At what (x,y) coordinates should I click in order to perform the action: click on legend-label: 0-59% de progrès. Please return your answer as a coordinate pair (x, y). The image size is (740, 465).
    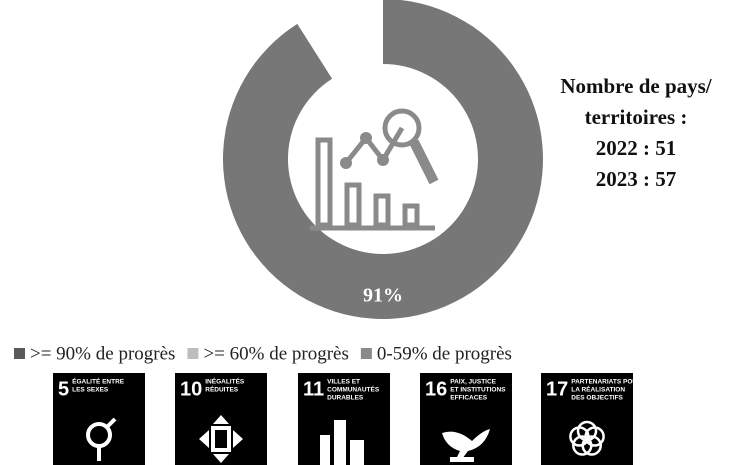
    Looking at the image, I should click on (444, 353).